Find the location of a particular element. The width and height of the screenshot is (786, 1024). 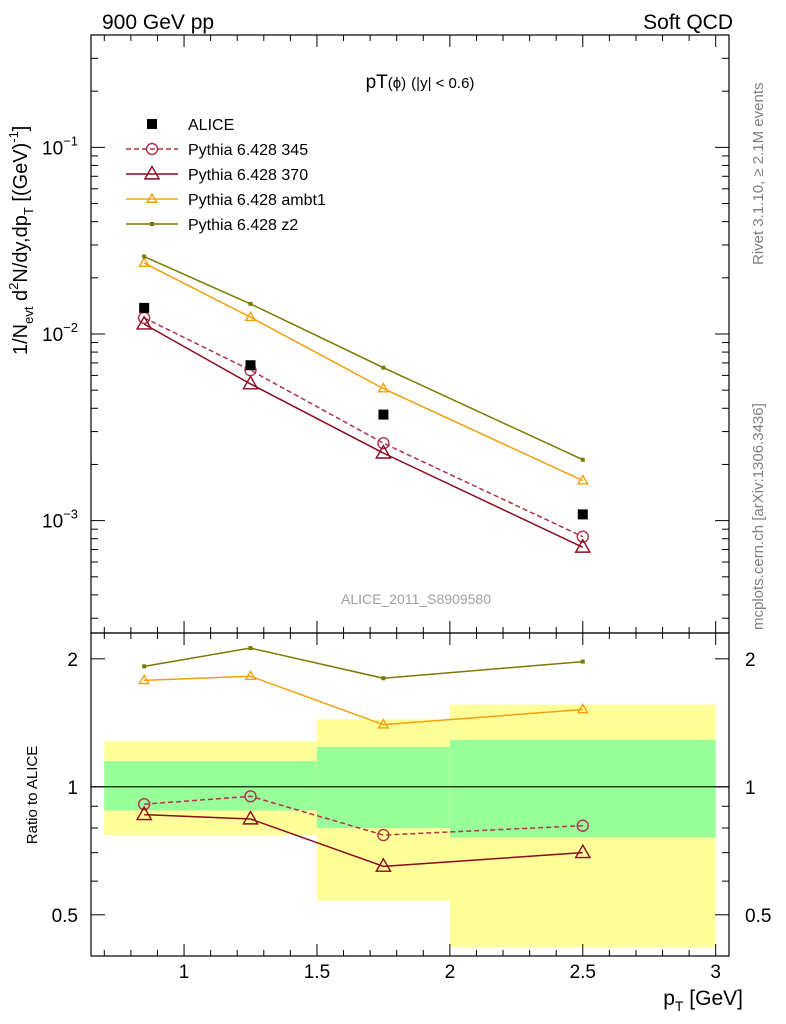

analysis-watermark: ALICE_2011_S8909580 is located at coordinates (416, 599).